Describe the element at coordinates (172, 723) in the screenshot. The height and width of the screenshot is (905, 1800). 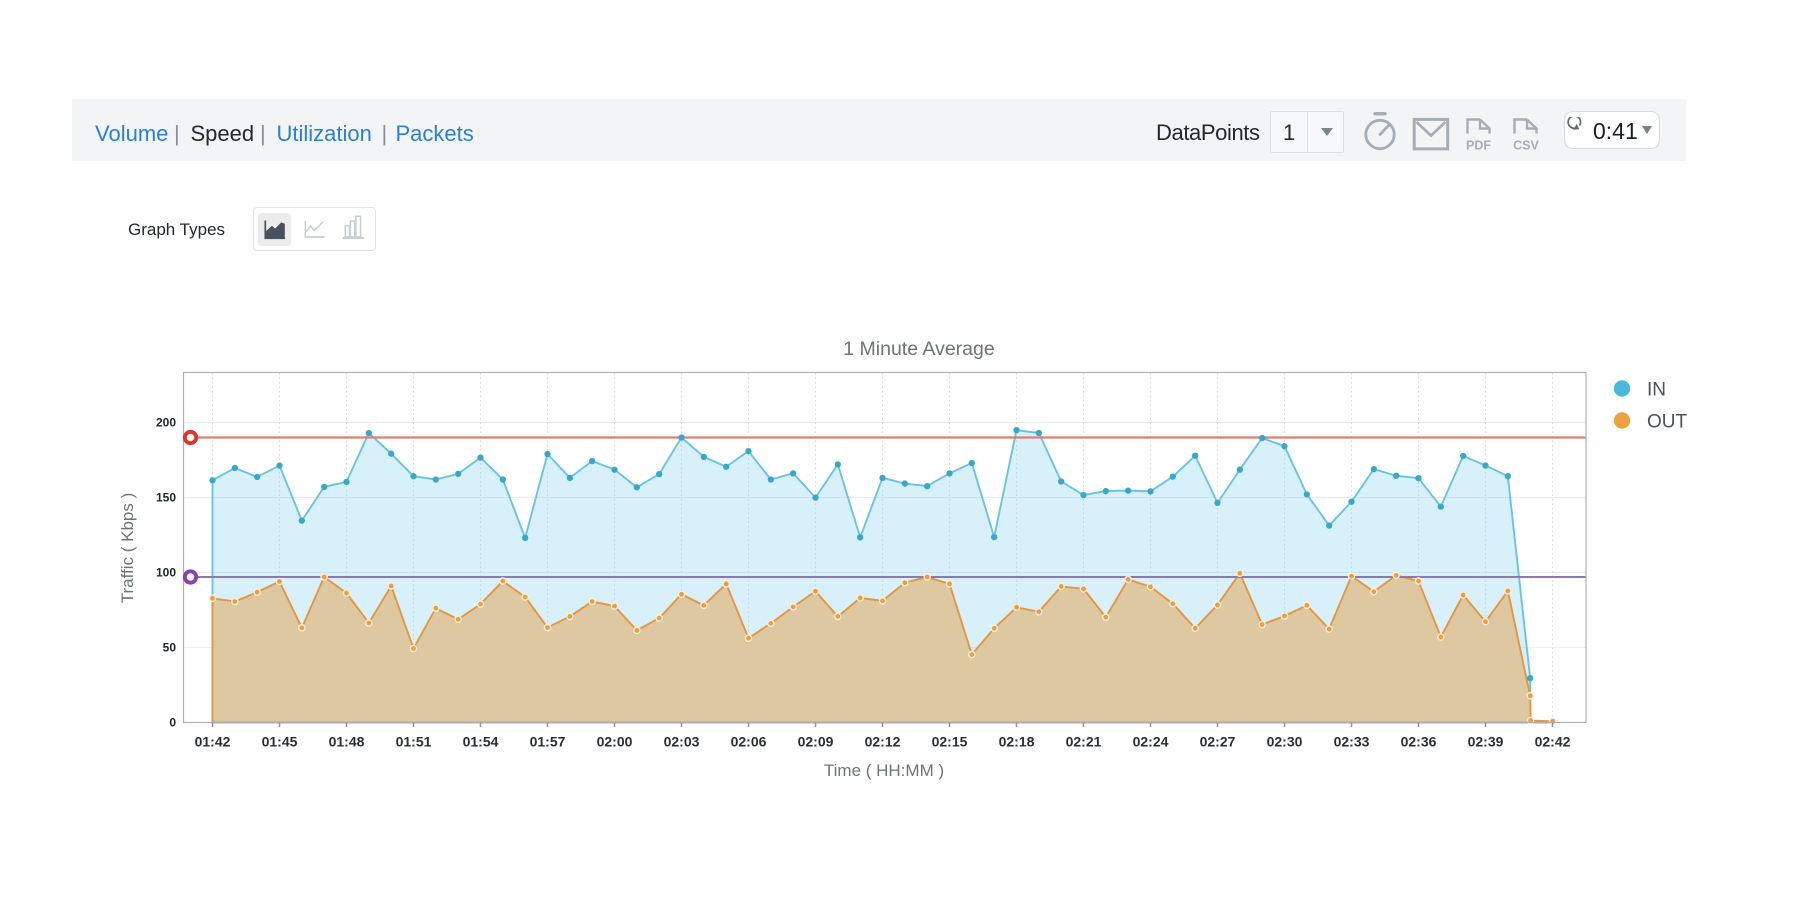
I see `svg-text: 0` at that location.